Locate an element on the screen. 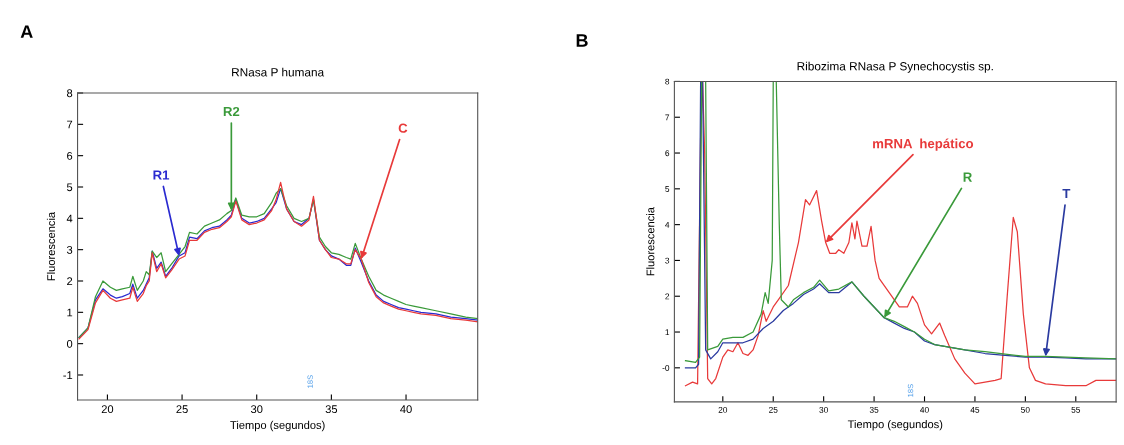 This screenshot has width=1124, height=445. y-tick-label: 0 is located at coordinates (69, 343).